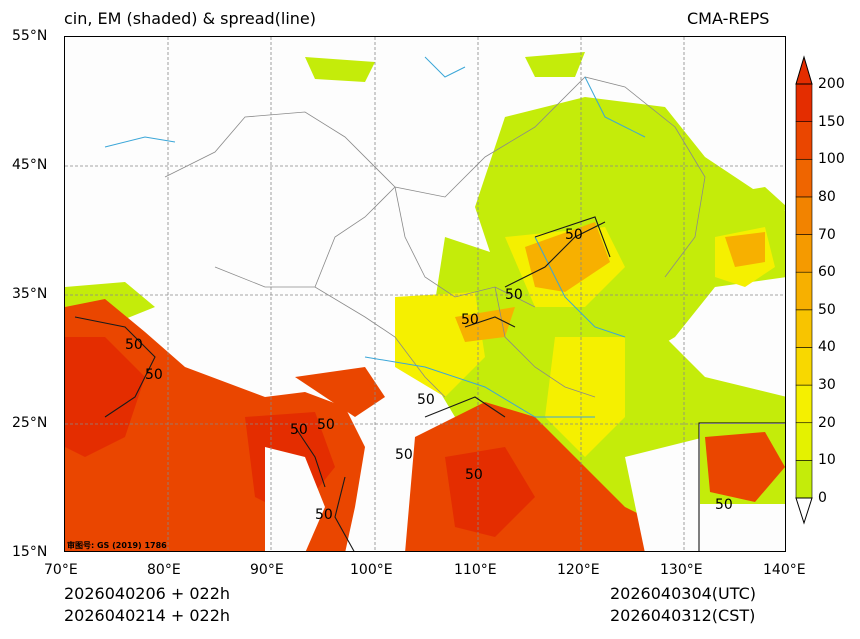 The image size is (860, 639). Describe the element at coordinates (822, 498) in the screenshot. I see `colorbar-label-0: 0` at that location.